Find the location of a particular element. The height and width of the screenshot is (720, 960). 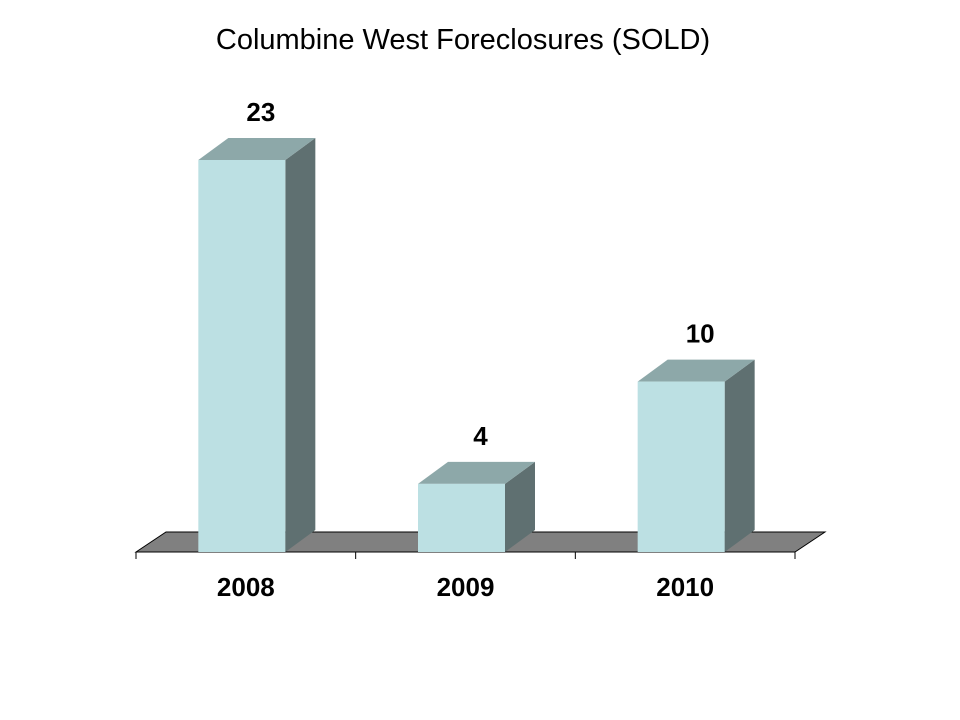

bar-2010 is located at coordinates (696, 455).